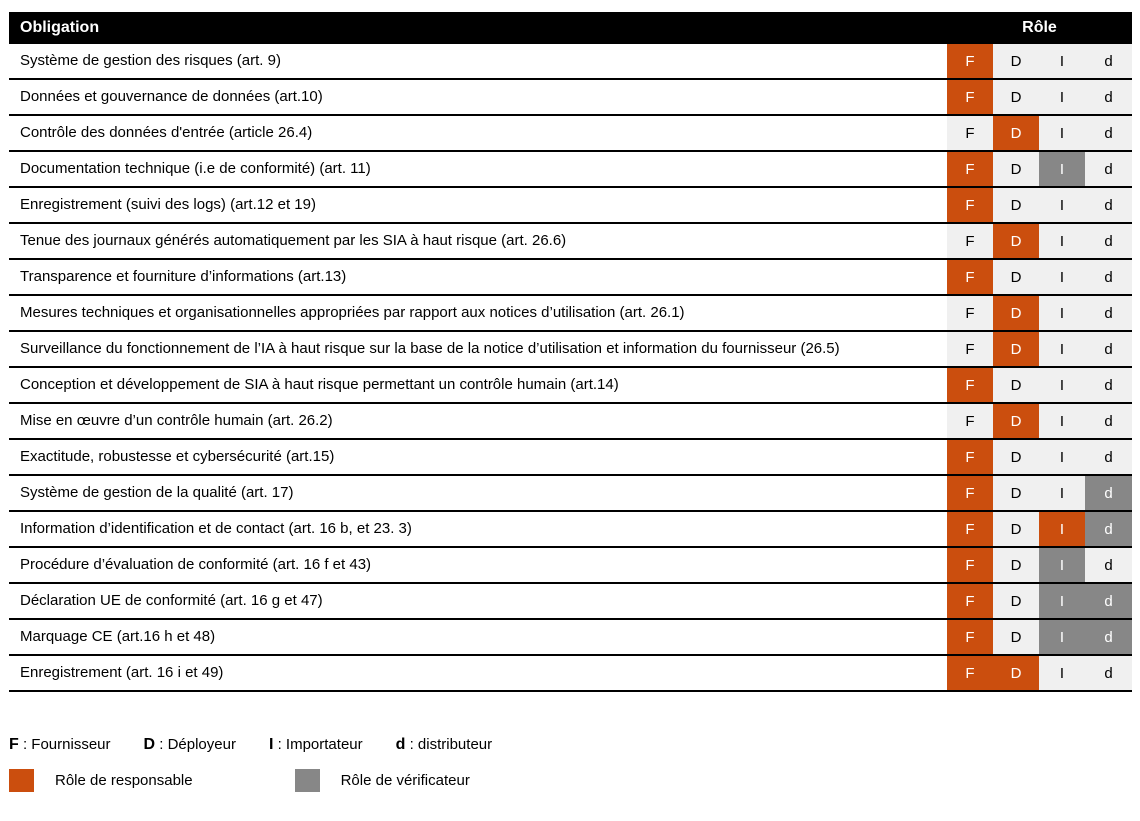 The width and height of the screenshot is (1140, 821). What do you see at coordinates (124, 780) in the screenshot?
I see `legend-swatch-label: Rôle de responsable` at bounding box center [124, 780].